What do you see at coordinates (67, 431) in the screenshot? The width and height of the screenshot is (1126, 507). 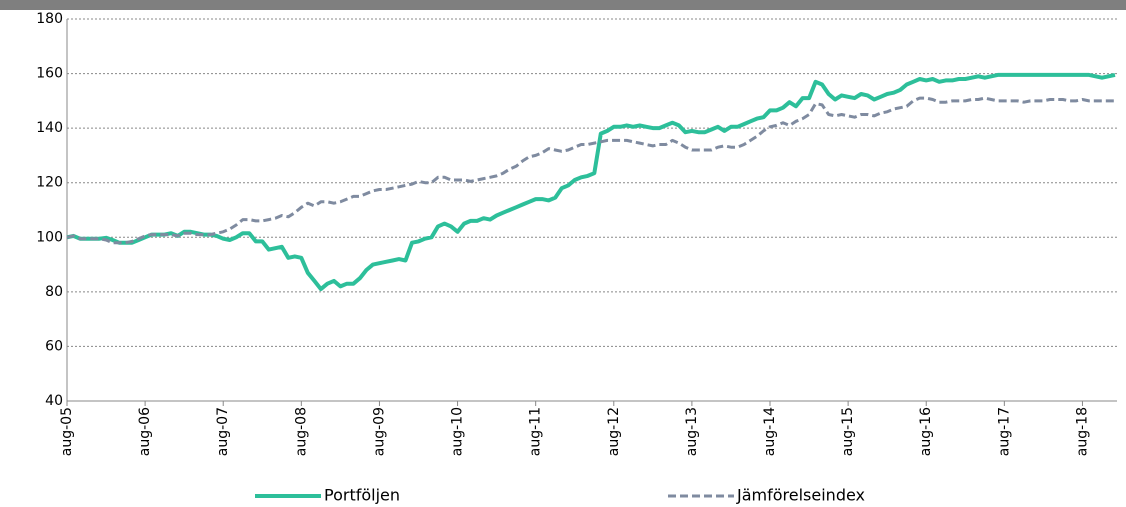 I see `x-tick-label: aug-05` at bounding box center [67, 431].